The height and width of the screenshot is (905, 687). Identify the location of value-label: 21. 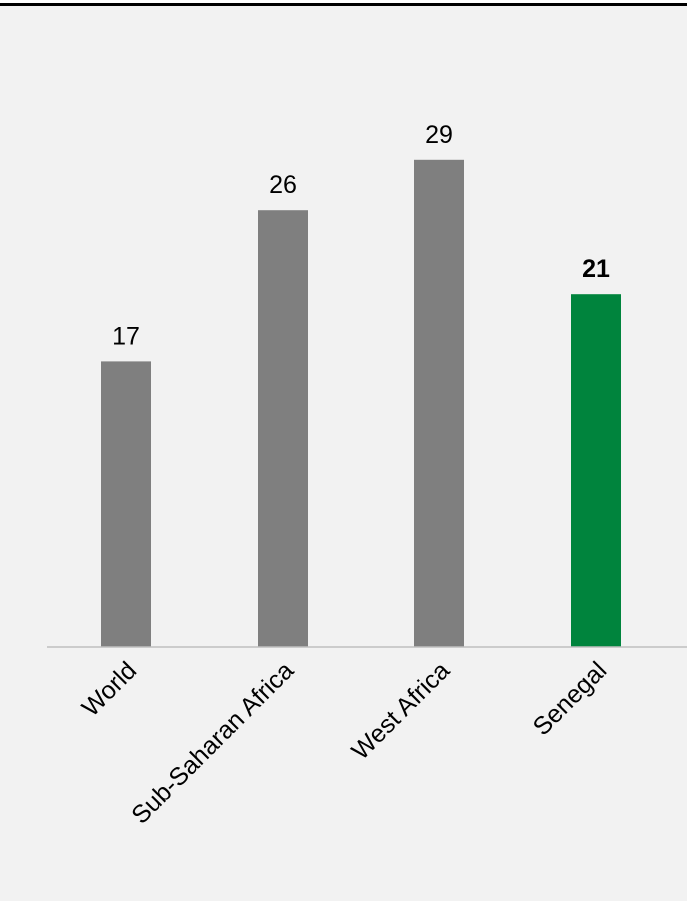
(596, 269).